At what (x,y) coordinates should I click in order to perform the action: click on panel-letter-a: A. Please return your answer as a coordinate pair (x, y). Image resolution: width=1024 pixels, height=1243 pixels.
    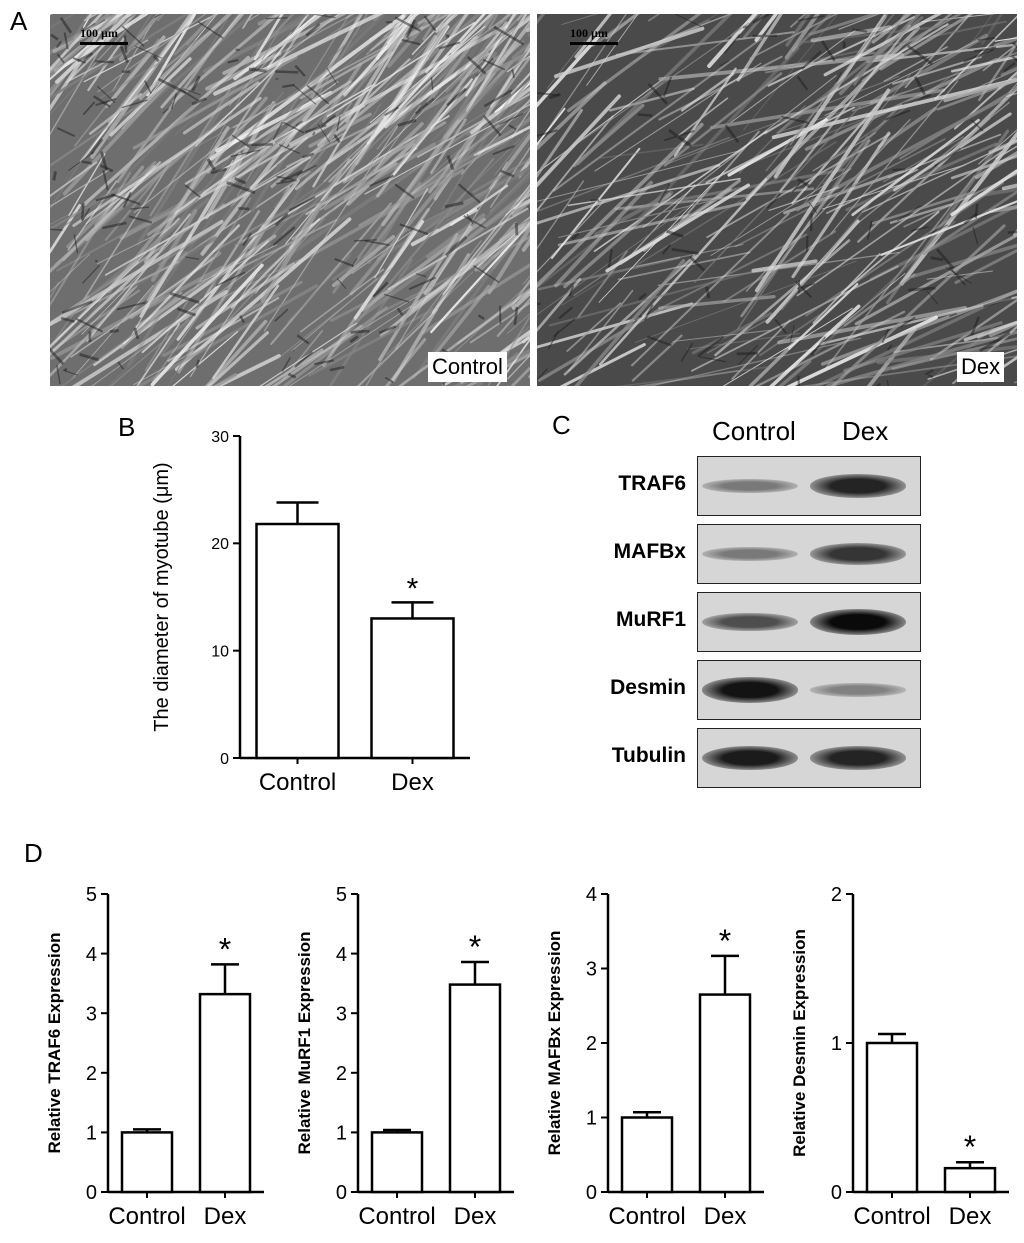
    Looking at the image, I should click on (19, 21).